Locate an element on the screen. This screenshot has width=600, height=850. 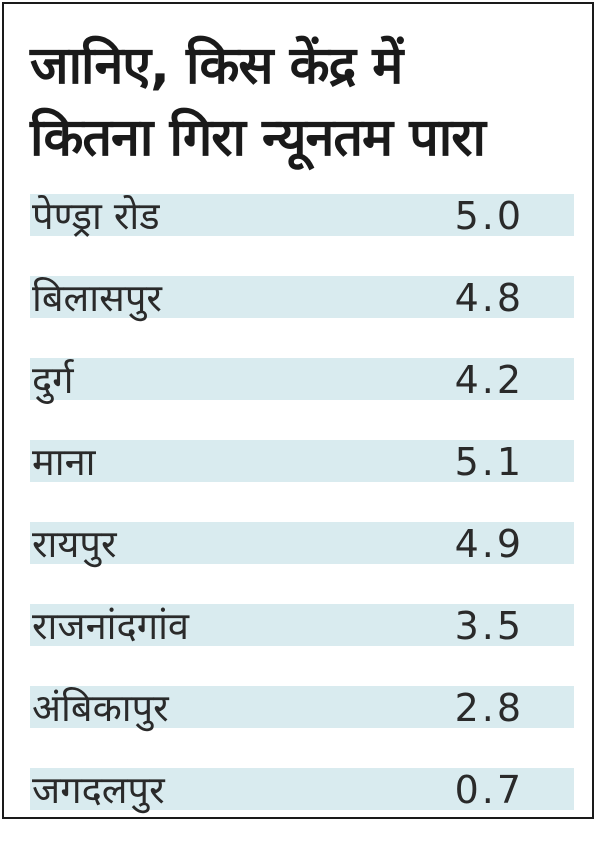
min-temperature-value: 2.8 is located at coordinates (489, 708).